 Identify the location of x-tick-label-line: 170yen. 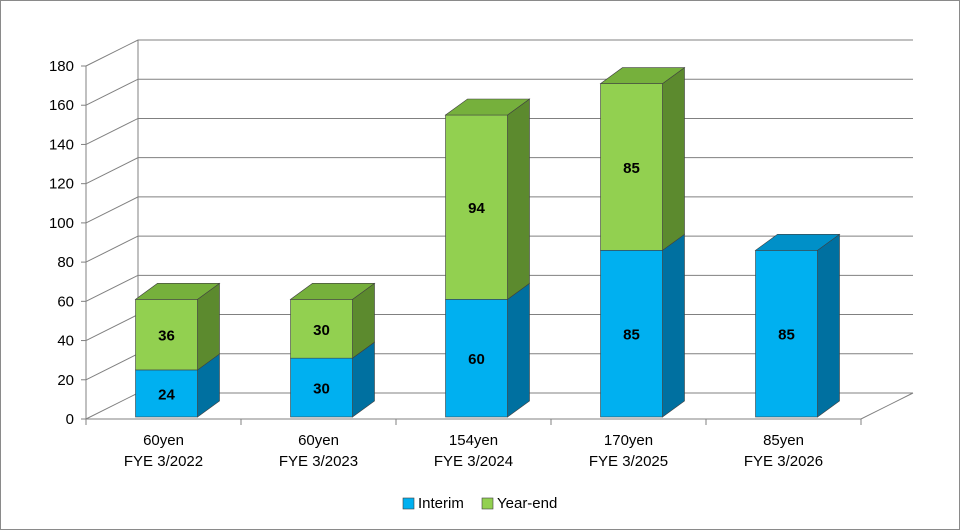
(628, 440).